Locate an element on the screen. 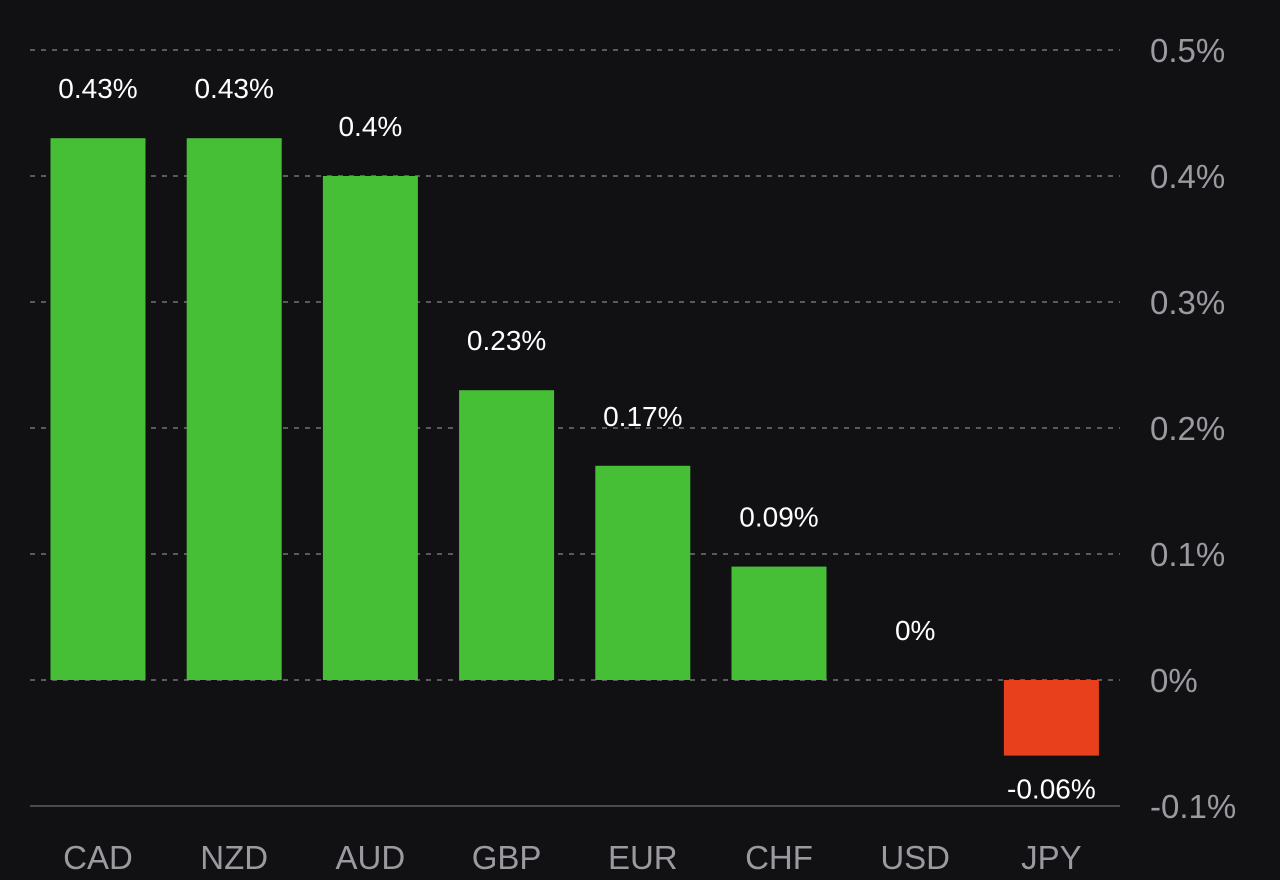 The width and height of the screenshot is (1280, 880). data-label-eur: 0.17% is located at coordinates (642, 416).